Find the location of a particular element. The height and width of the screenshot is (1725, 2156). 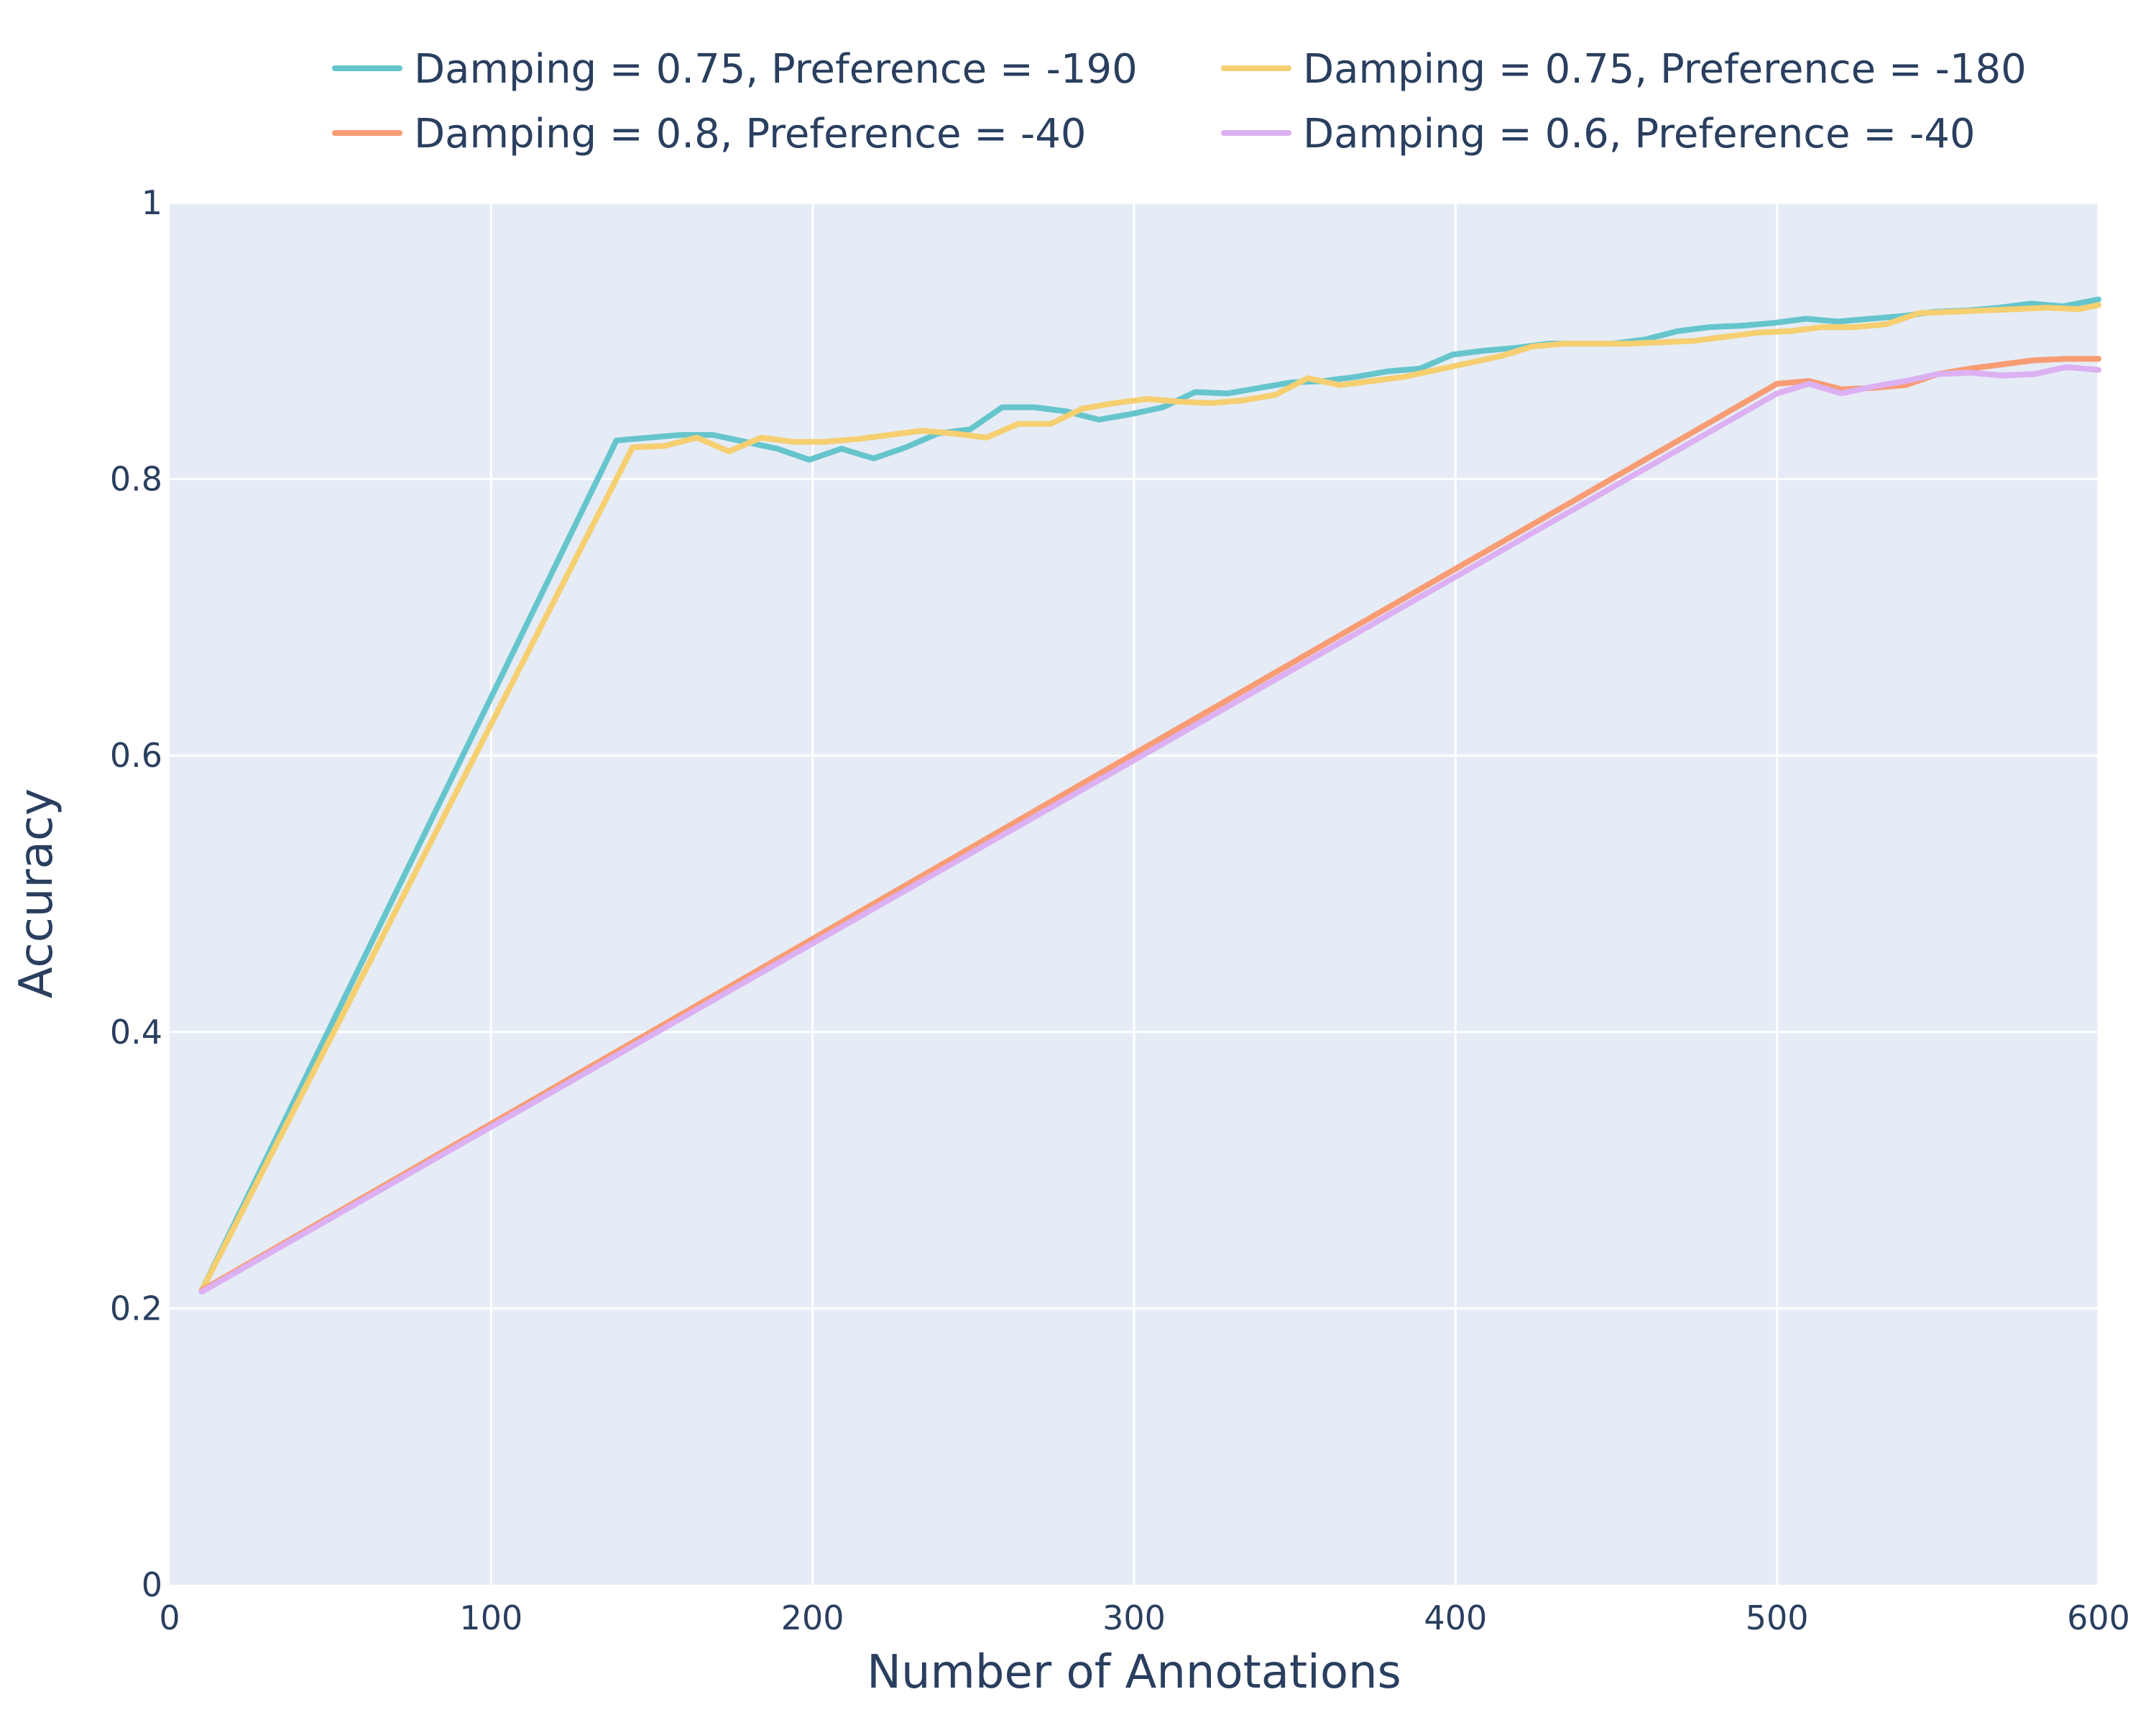

legend-label-4: Damping = 0.6, Preference = -40 is located at coordinates (1639, 134).